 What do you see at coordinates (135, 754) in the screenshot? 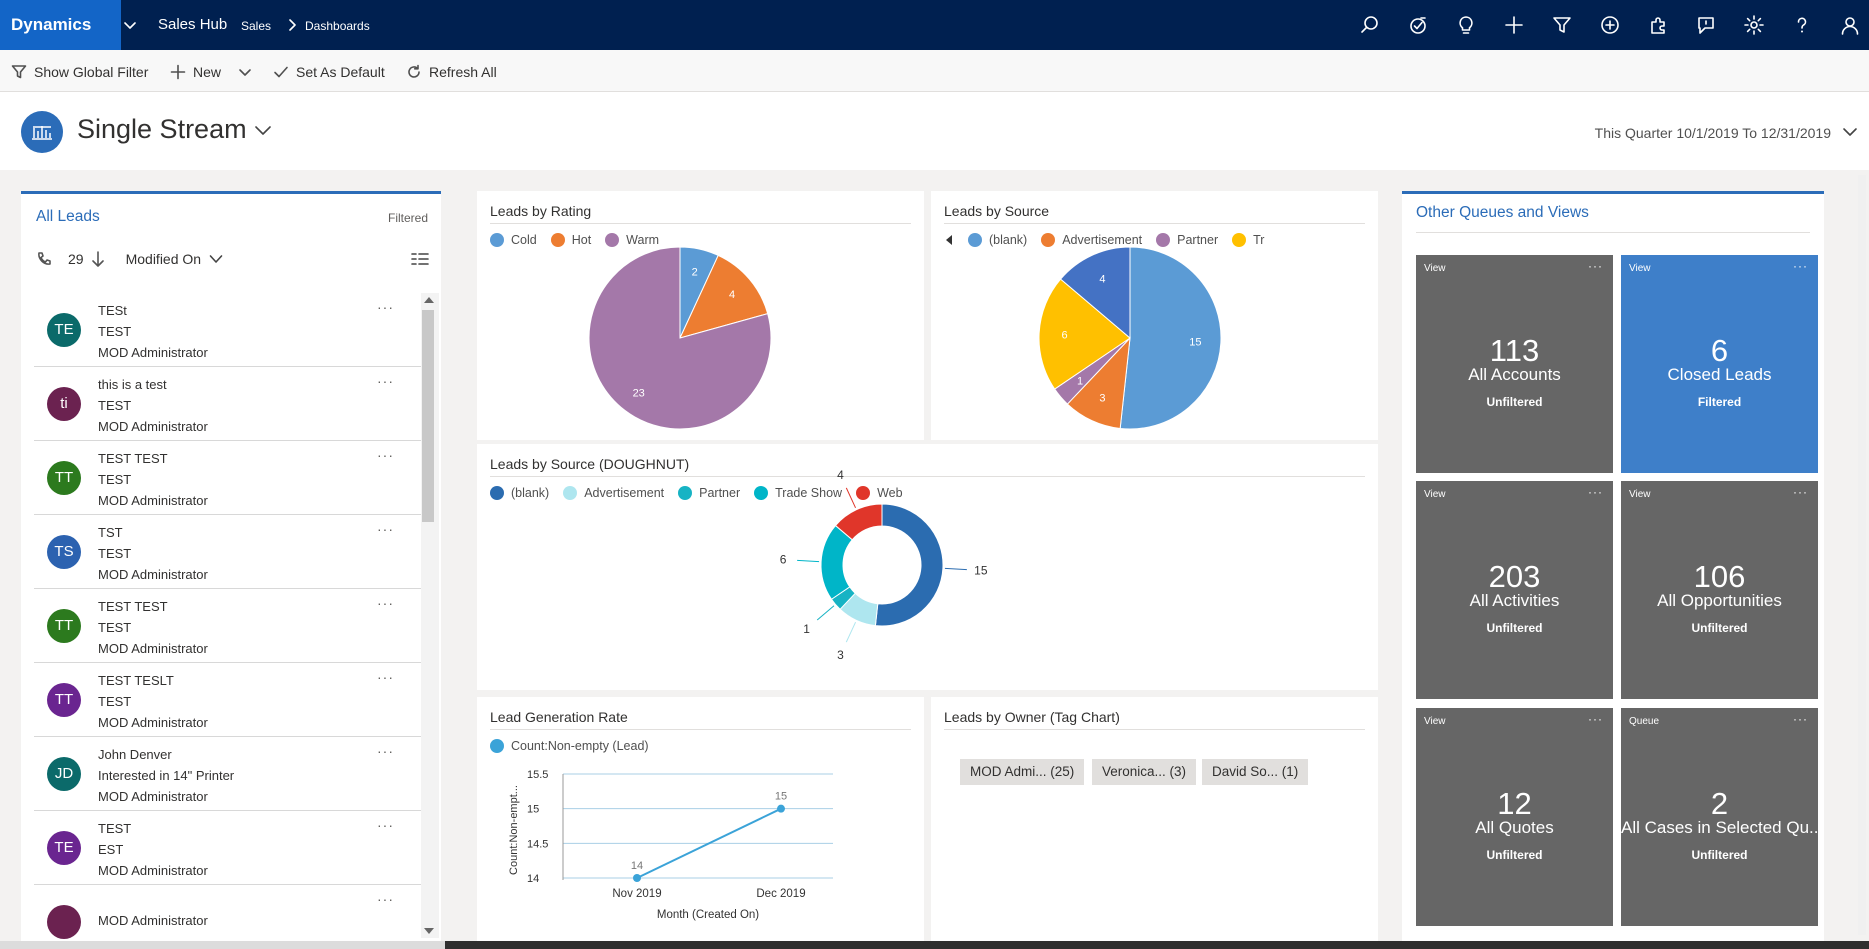
I see `lead-line1: John Denver` at bounding box center [135, 754].